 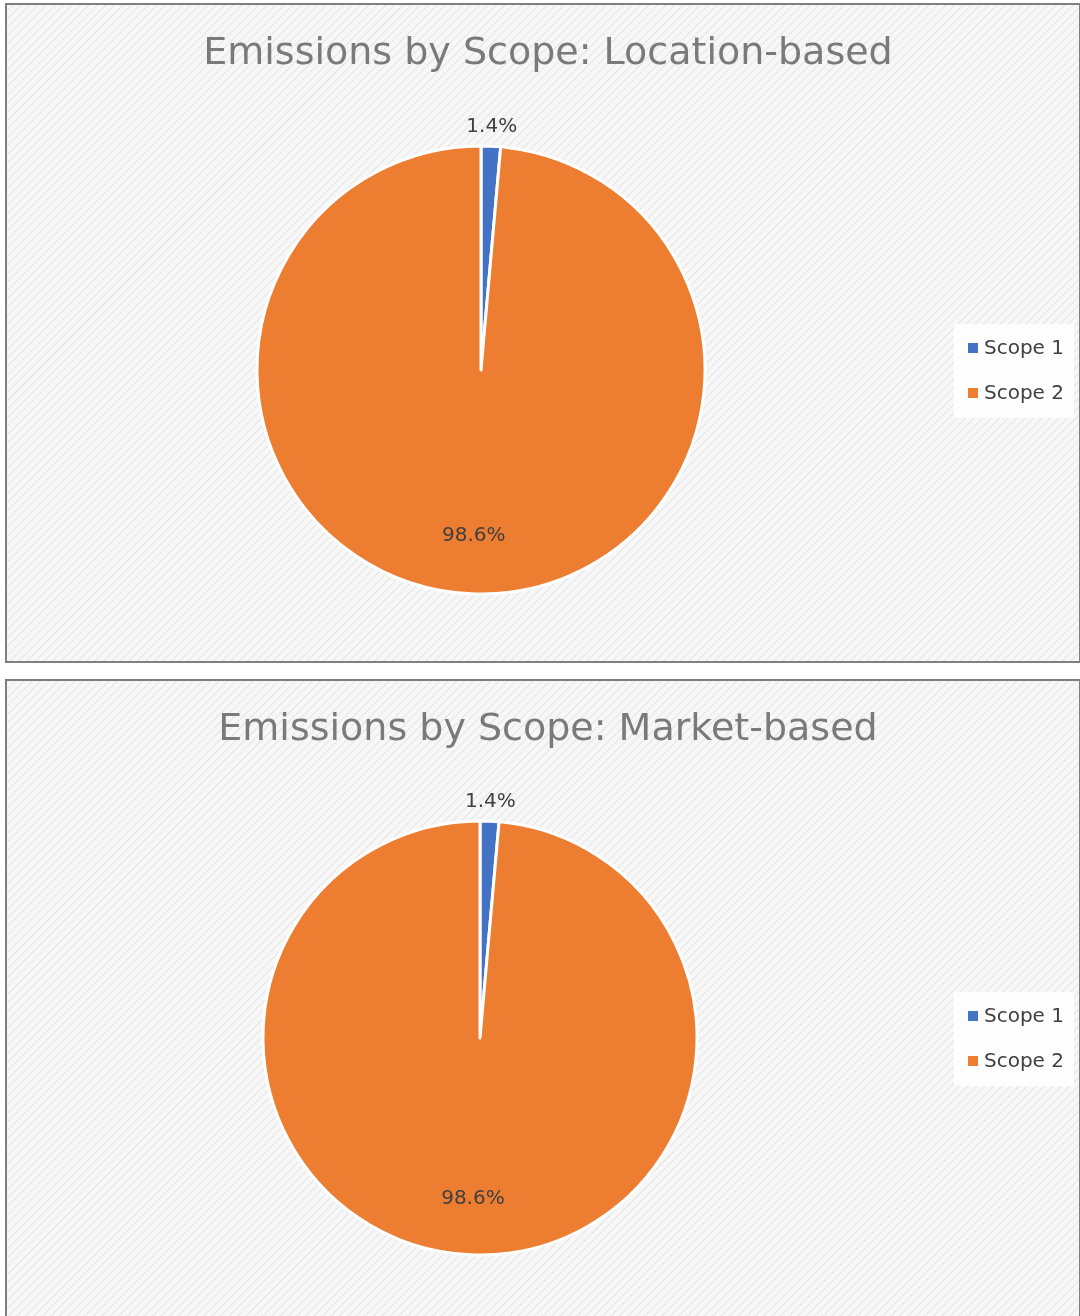 What do you see at coordinates (548, 51) in the screenshot?
I see `chart-title: Emissions by Scope: Location-based` at bounding box center [548, 51].